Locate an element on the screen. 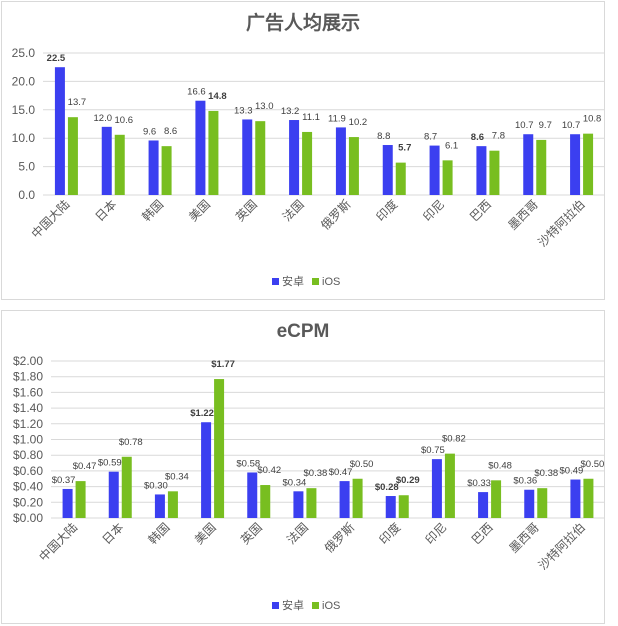  y-tick-label: $1.20 is located at coordinates (28, 424).